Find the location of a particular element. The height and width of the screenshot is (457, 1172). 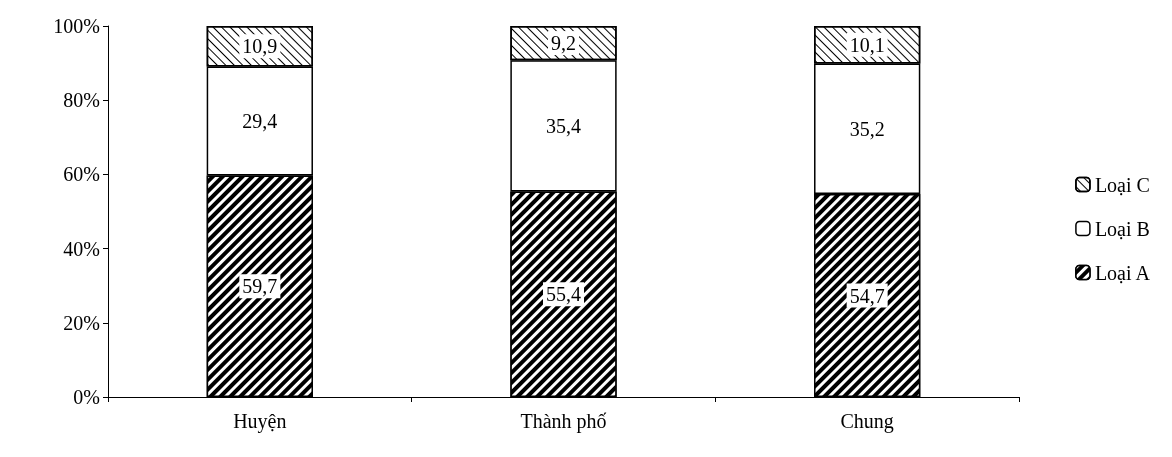

data-label: 55,4 is located at coordinates (563, 294).